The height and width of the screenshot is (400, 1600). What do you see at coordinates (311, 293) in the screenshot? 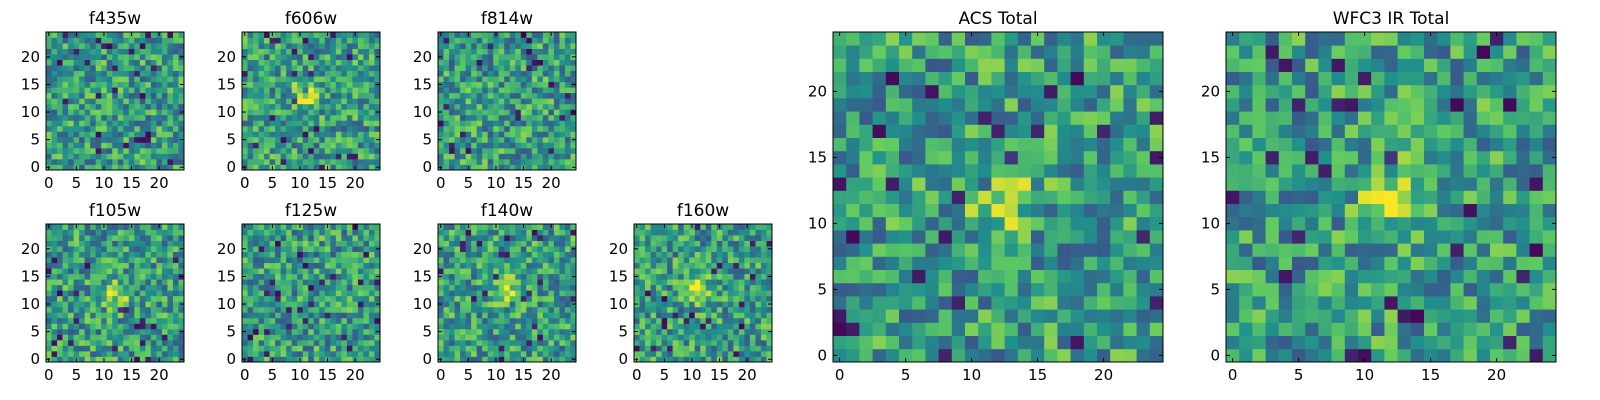
I see `axes-frame` at bounding box center [311, 293].